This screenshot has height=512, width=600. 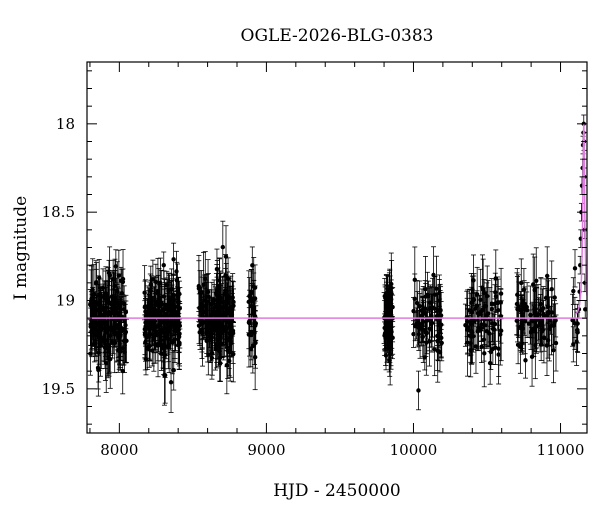 I want to click on x-tick-label: 9000, so click(x=266, y=450).